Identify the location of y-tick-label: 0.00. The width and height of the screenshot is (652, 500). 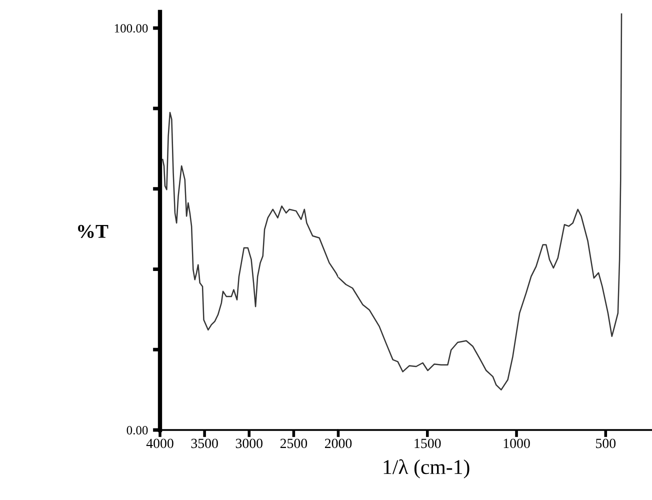
(137, 430).